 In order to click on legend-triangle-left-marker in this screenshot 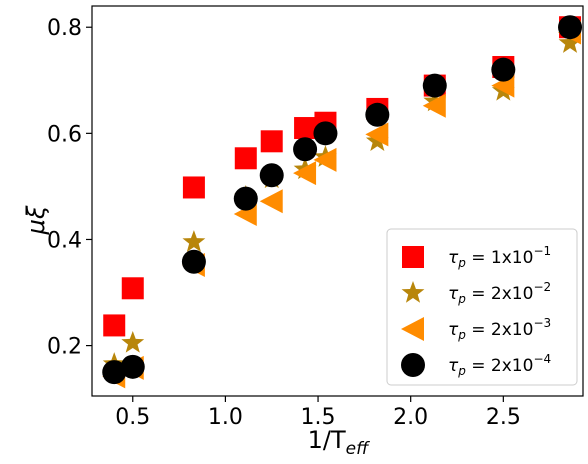, I will do `click(412, 329)`.